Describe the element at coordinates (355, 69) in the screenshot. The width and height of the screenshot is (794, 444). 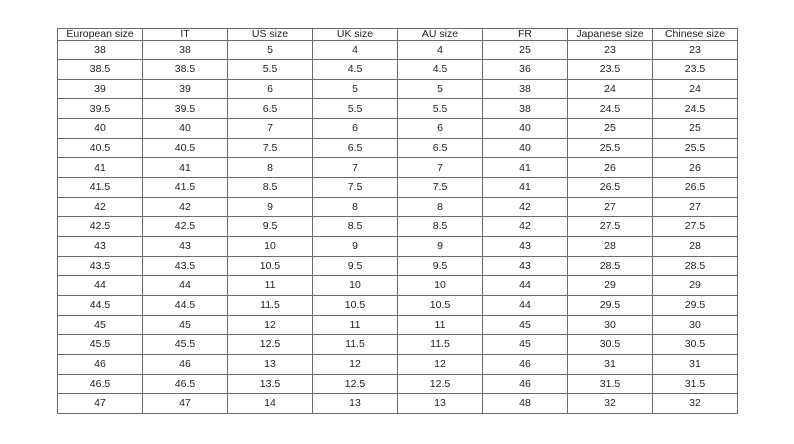
I see `table-cell: 4.5` at that location.